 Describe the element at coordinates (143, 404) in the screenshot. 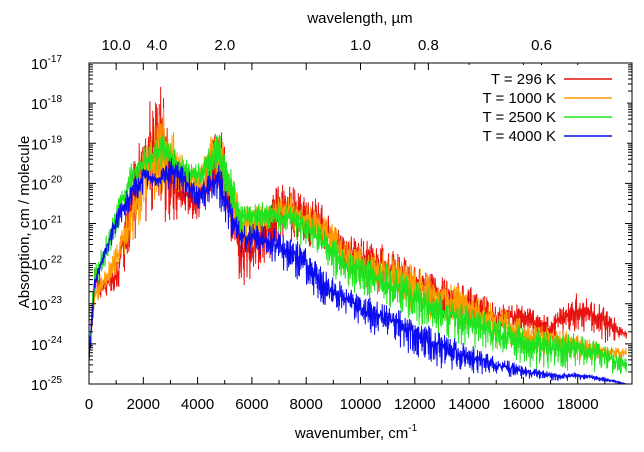

I see `x-tick-label: 2000` at that location.